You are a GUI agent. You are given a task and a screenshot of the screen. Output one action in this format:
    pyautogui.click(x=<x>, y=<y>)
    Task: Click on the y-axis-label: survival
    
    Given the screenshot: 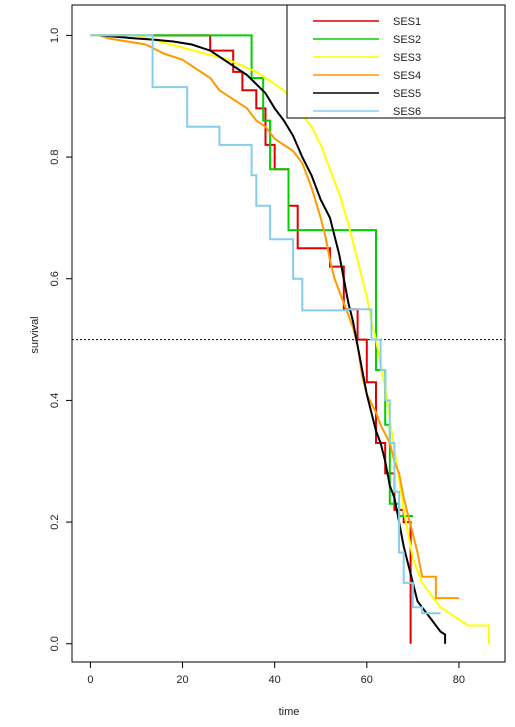 What is the action you would take?
    pyautogui.click(x=35, y=334)
    